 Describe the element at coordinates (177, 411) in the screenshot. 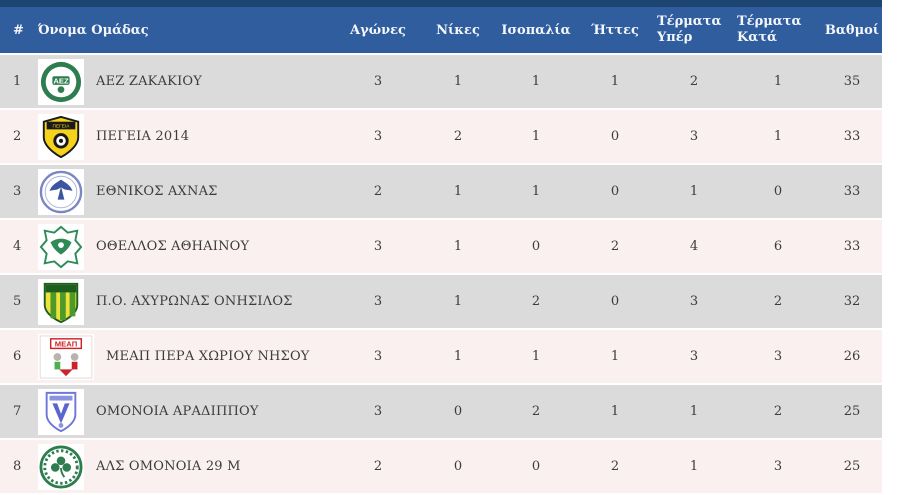

I see `team-name: ΟΜΟΝΟΙΑ ΑΡΑΔΙΠΠΟΥ` at that location.